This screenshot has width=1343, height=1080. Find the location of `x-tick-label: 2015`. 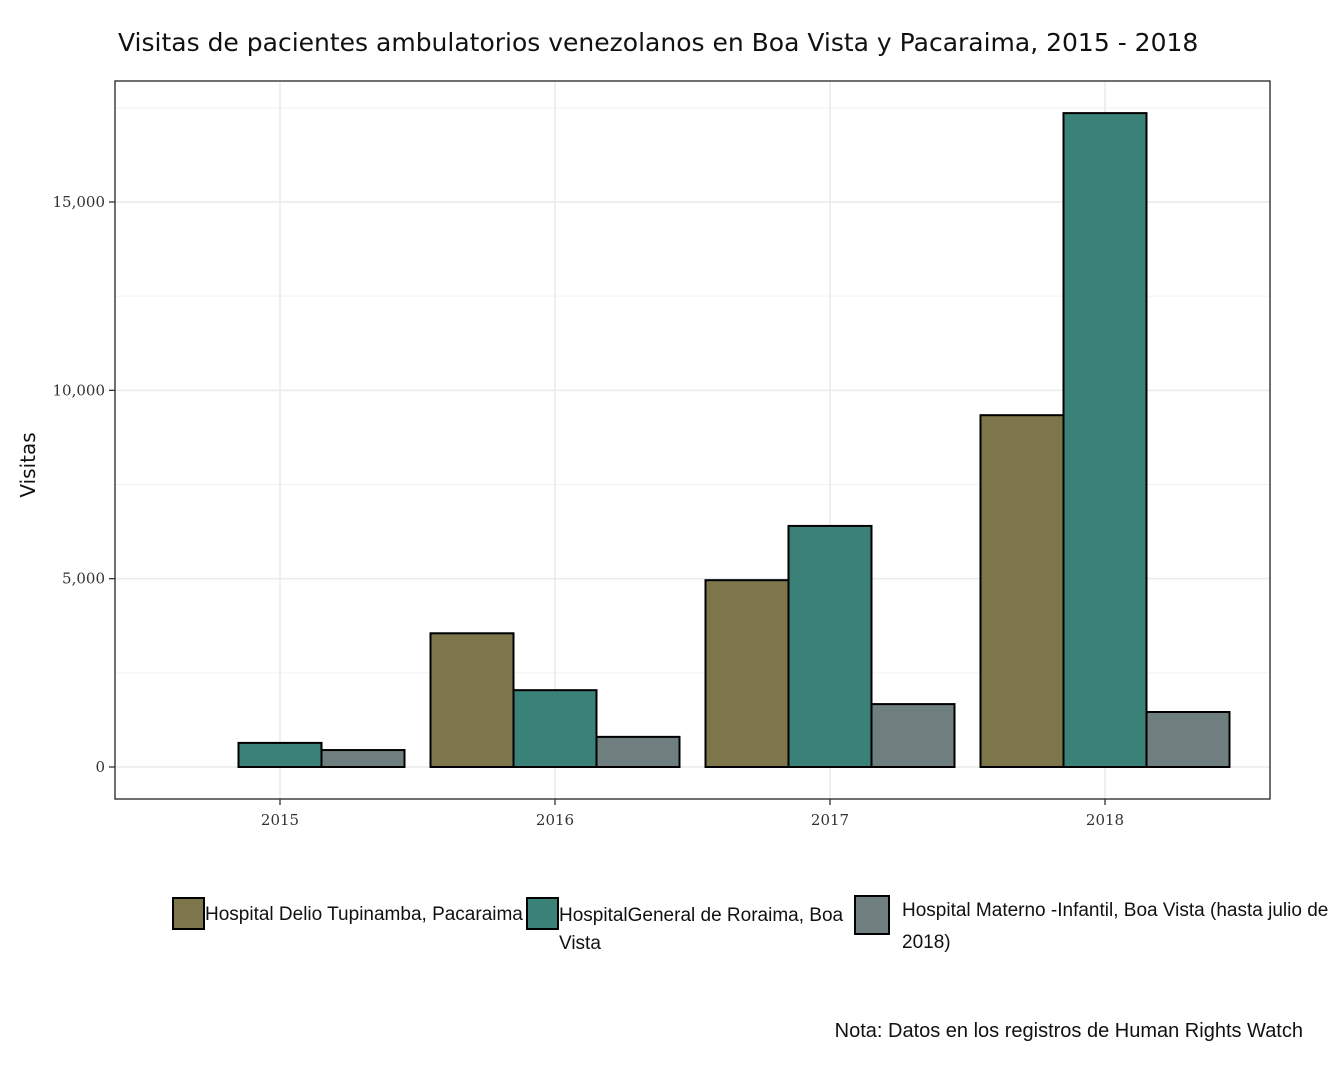

x-tick-label: 2015 is located at coordinates (280, 820).